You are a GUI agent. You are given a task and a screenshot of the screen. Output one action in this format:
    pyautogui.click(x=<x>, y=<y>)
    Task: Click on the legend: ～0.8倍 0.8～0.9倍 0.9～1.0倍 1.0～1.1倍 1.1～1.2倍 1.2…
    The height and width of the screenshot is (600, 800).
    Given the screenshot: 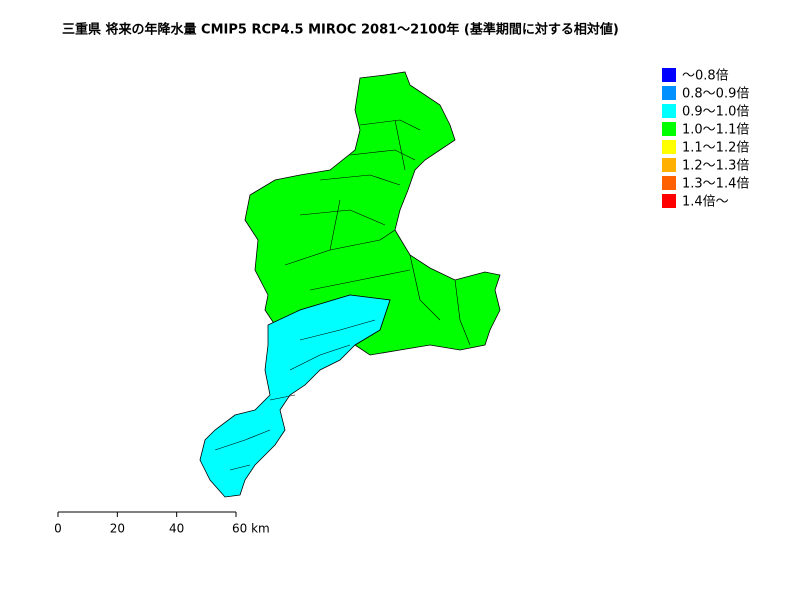 What is the action you would take?
    pyautogui.click(x=705, y=139)
    